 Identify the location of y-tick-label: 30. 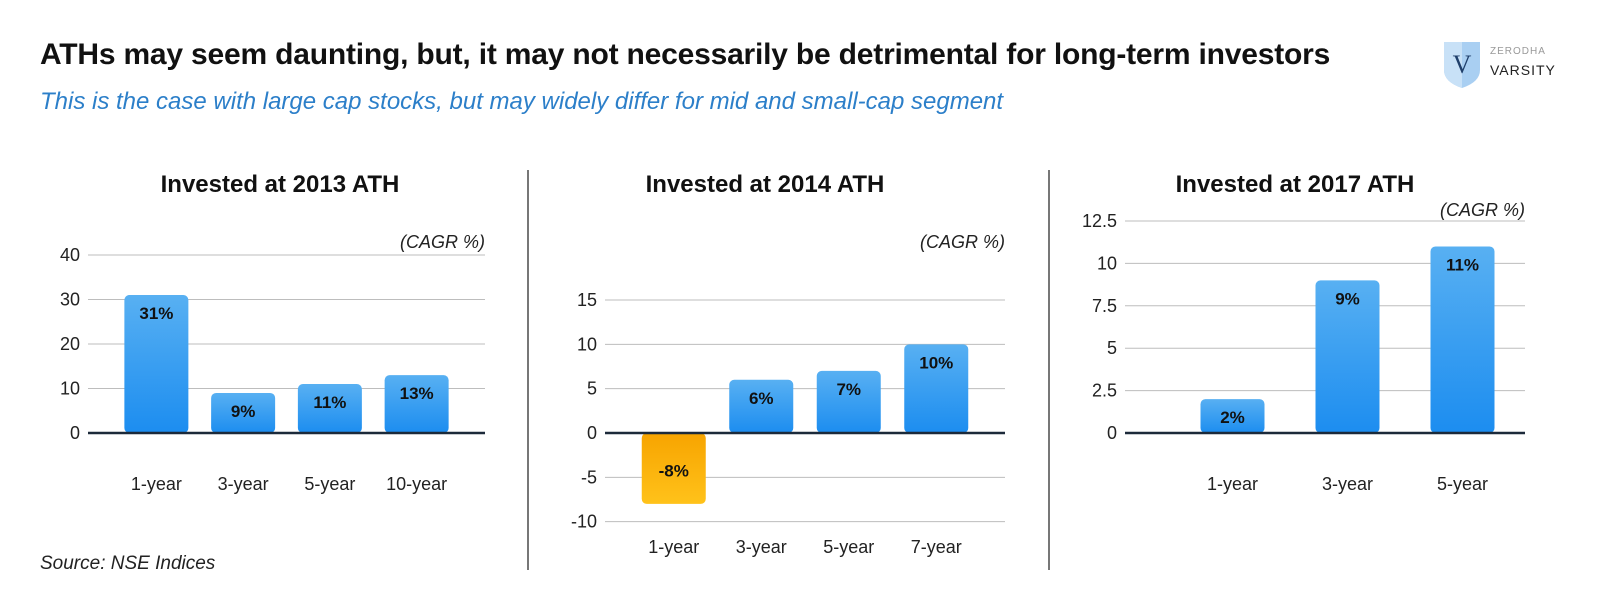
(70, 300).